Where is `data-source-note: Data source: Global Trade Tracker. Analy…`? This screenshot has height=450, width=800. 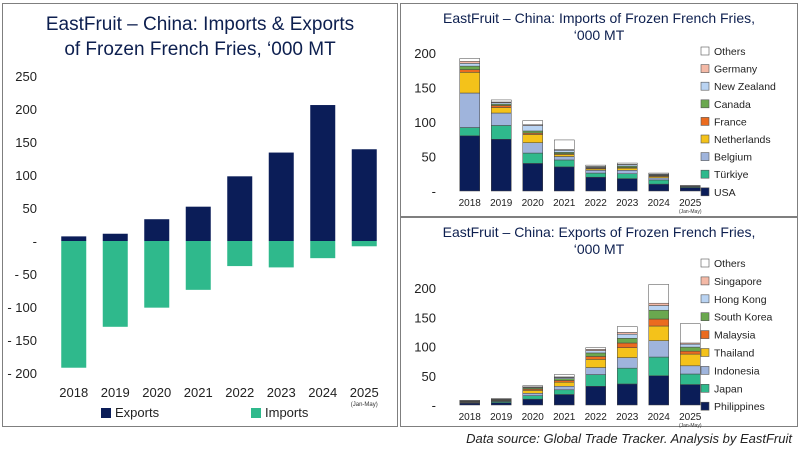
data-source-note: Data source: Global Trade Tracker. Analy… is located at coordinates (629, 438).